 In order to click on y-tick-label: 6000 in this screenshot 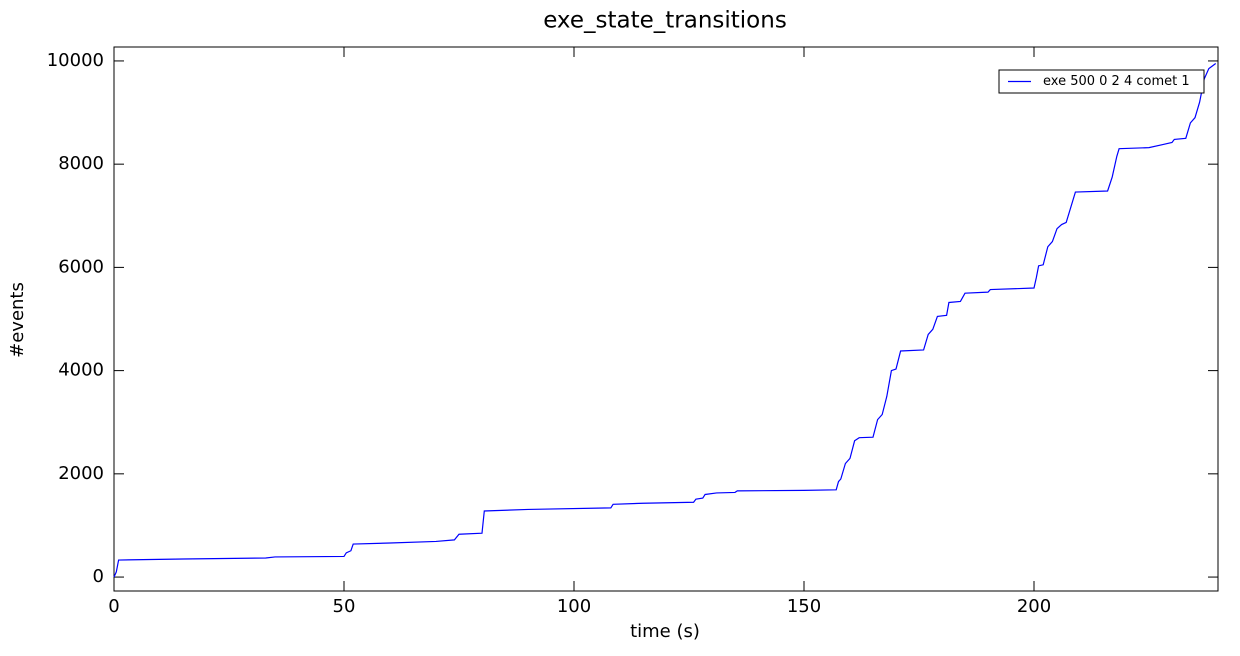, I will do `click(81, 266)`.